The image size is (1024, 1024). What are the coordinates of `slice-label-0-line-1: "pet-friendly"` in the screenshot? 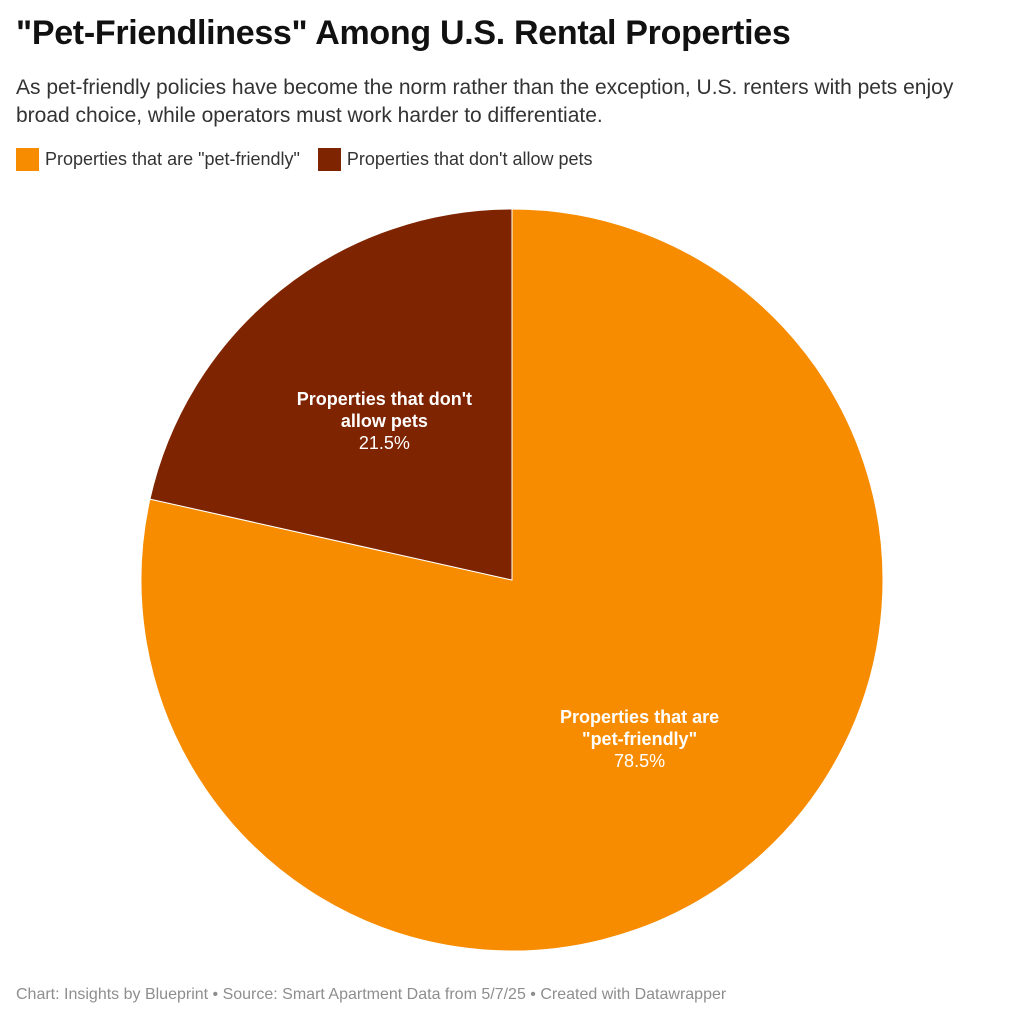 It's located at (639, 739).